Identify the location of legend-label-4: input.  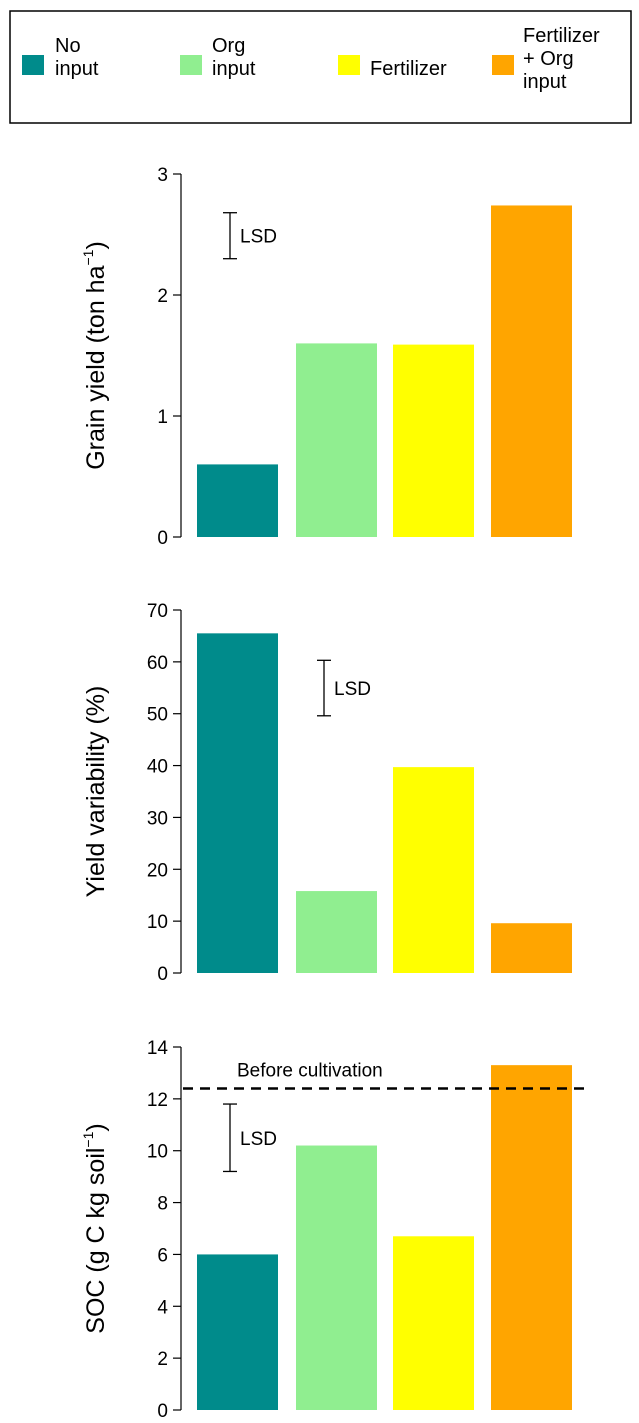
(545, 82).